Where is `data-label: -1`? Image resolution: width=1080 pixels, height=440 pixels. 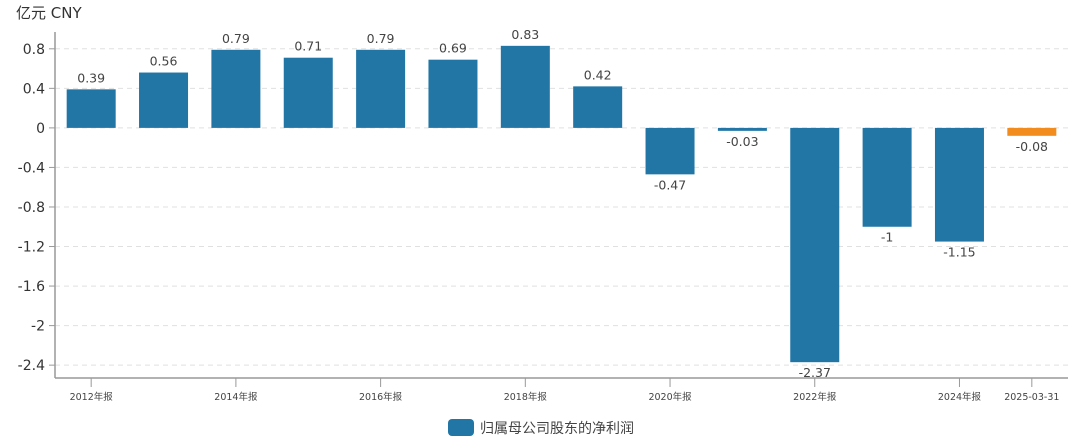 data-label: -1 is located at coordinates (887, 237).